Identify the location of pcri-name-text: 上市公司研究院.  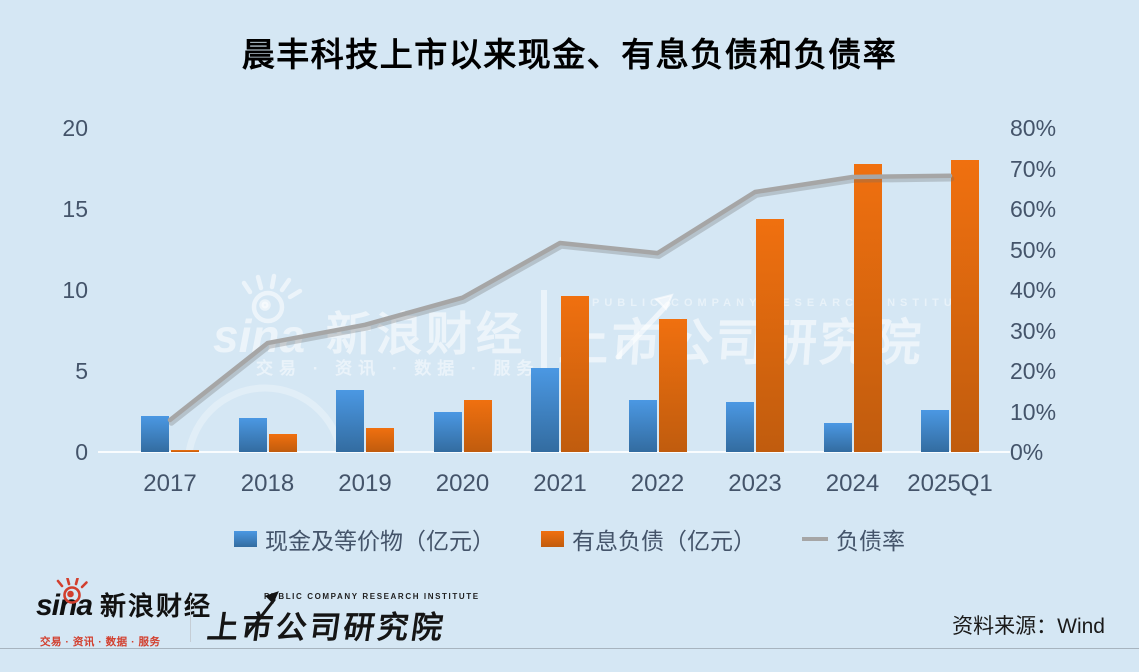
(327, 627).